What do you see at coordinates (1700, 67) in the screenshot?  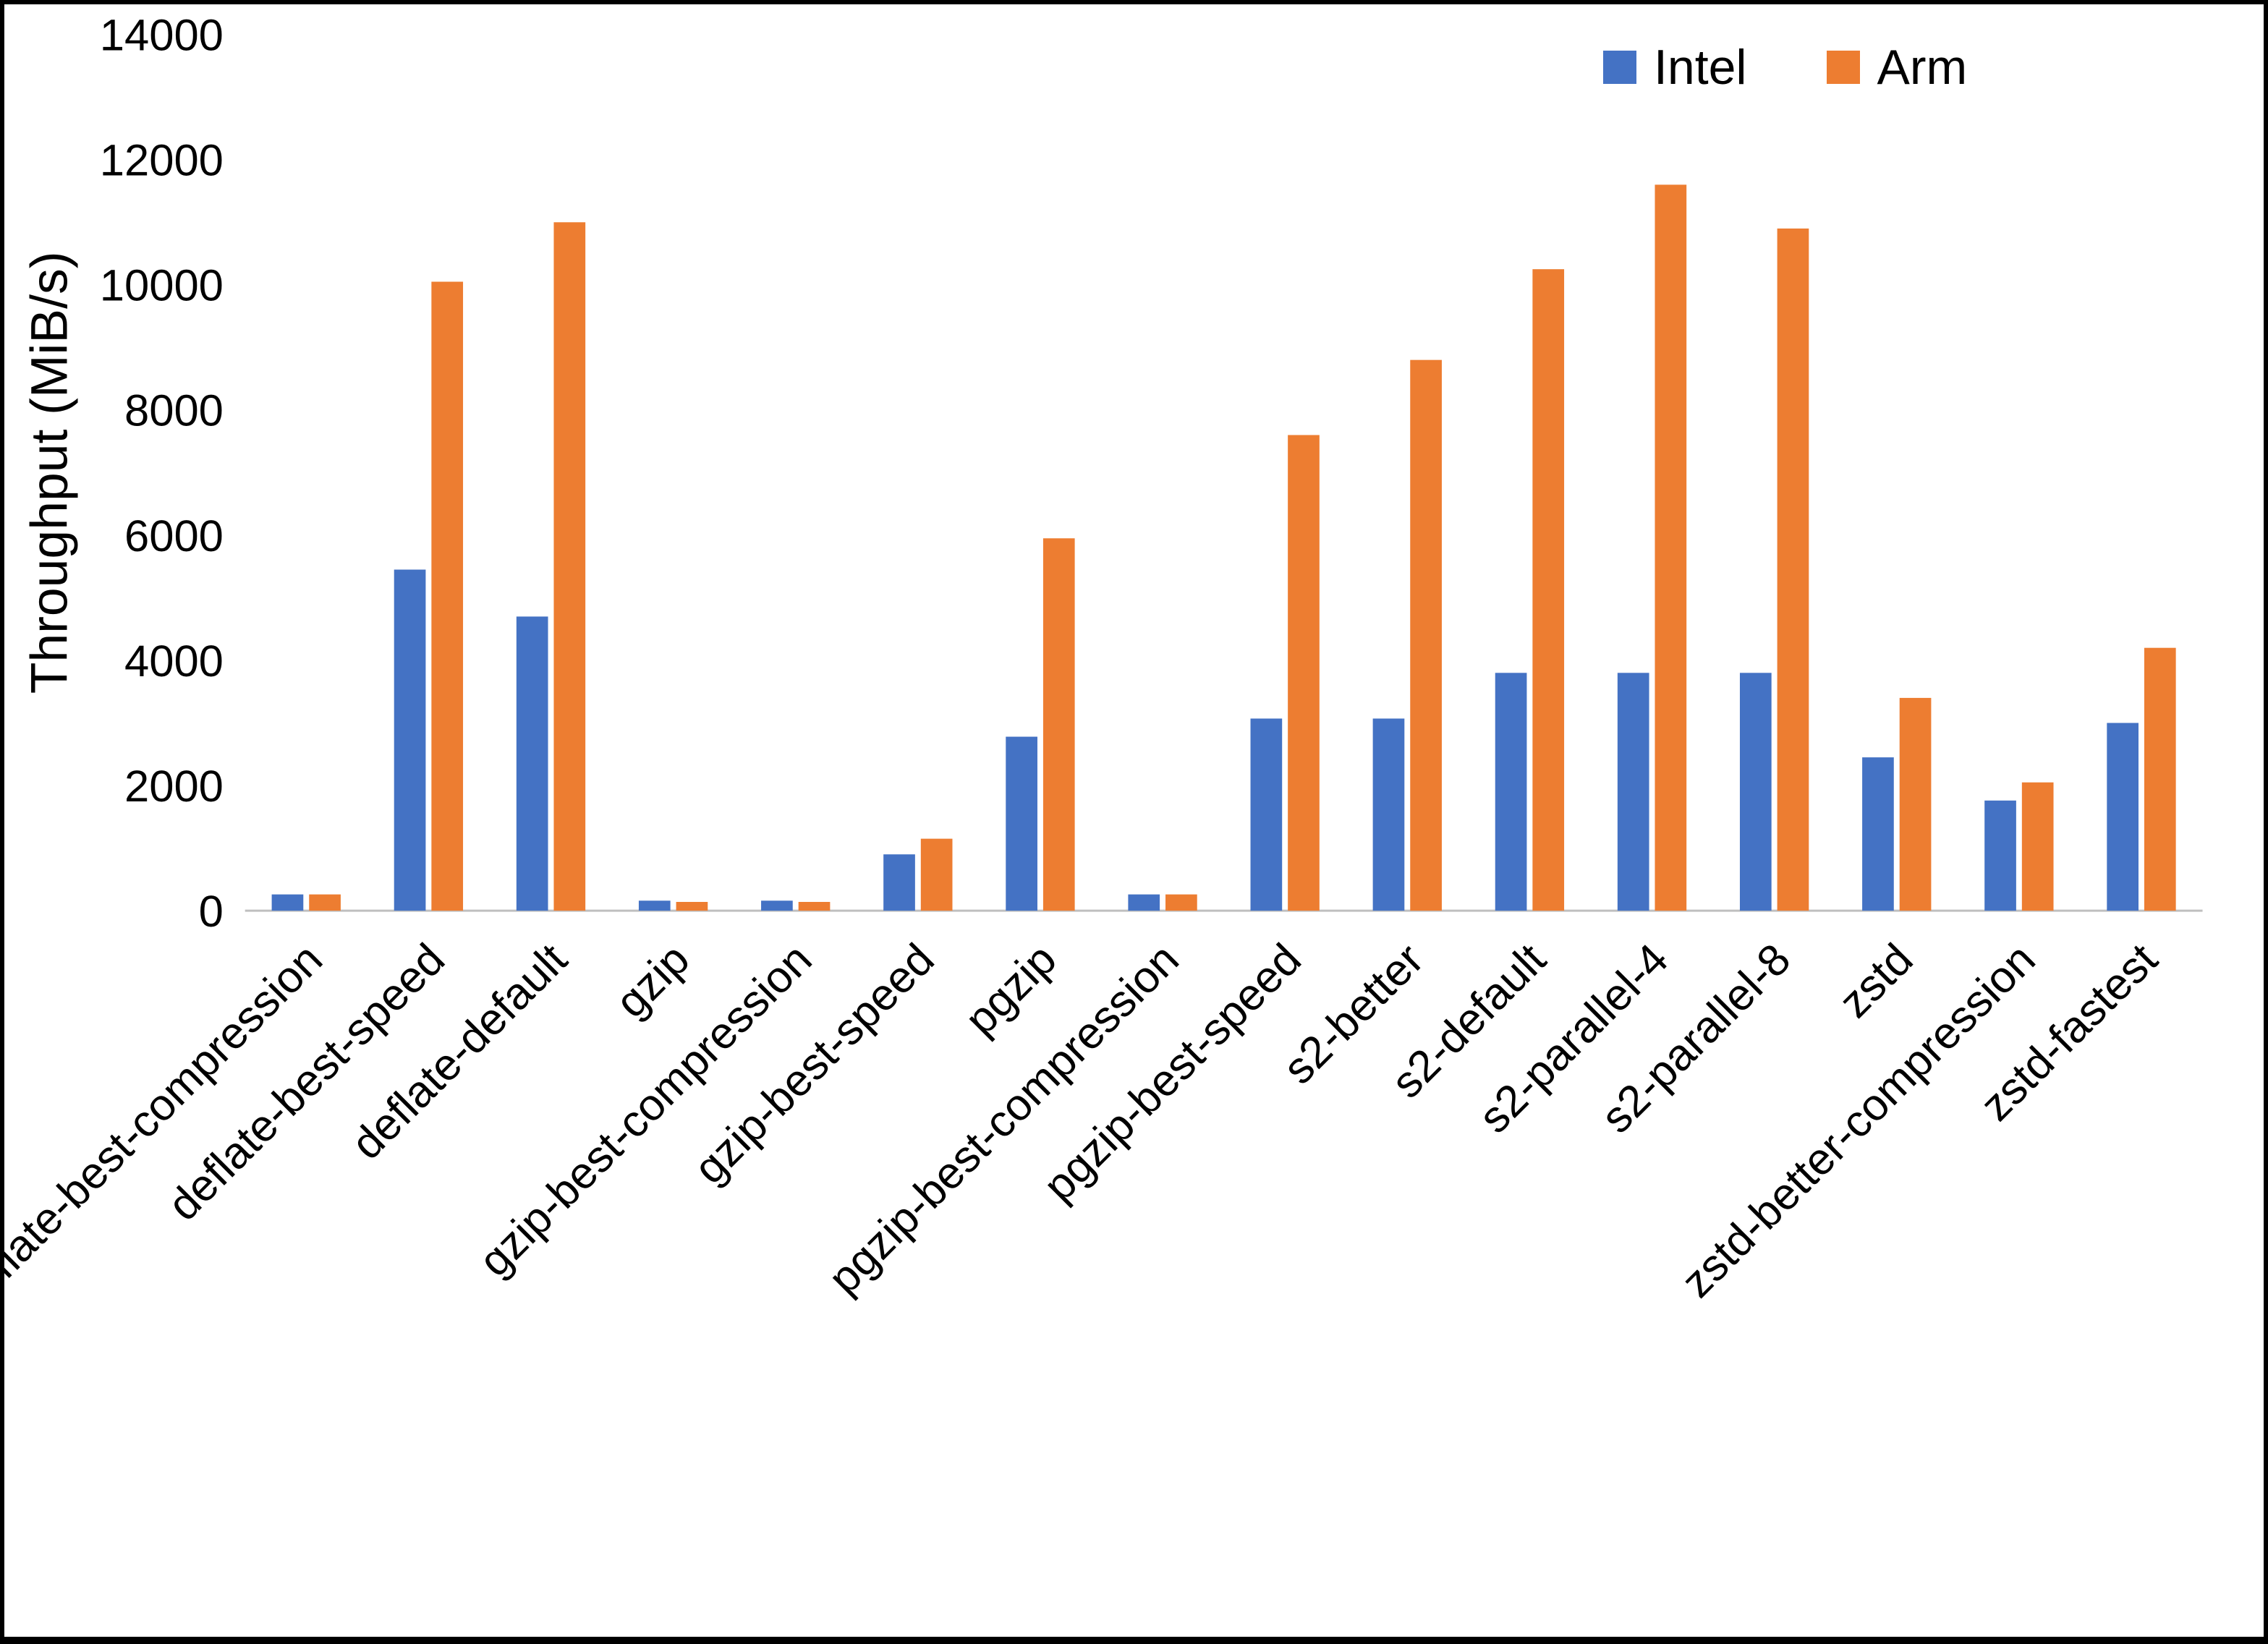 I see `legend-label-intel: Intel` at bounding box center [1700, 67].